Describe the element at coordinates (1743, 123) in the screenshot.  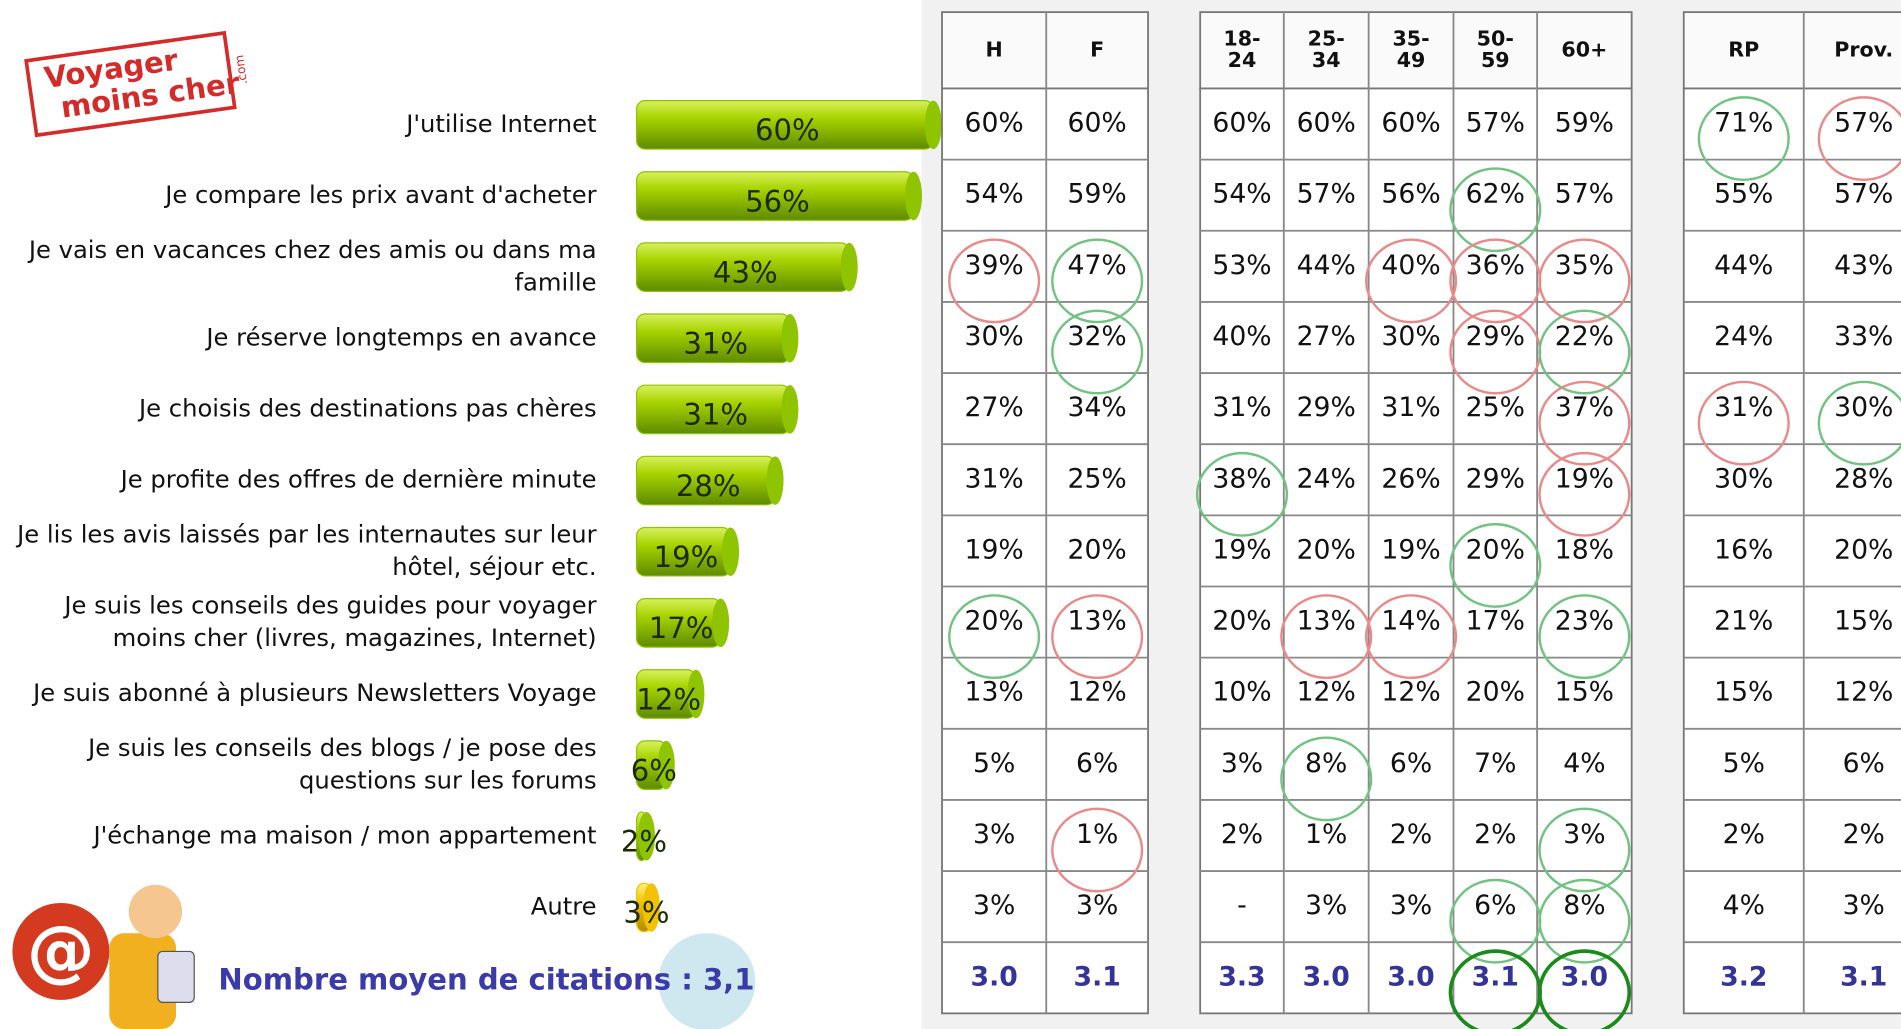
I see `table-cell: 71%` at that location.